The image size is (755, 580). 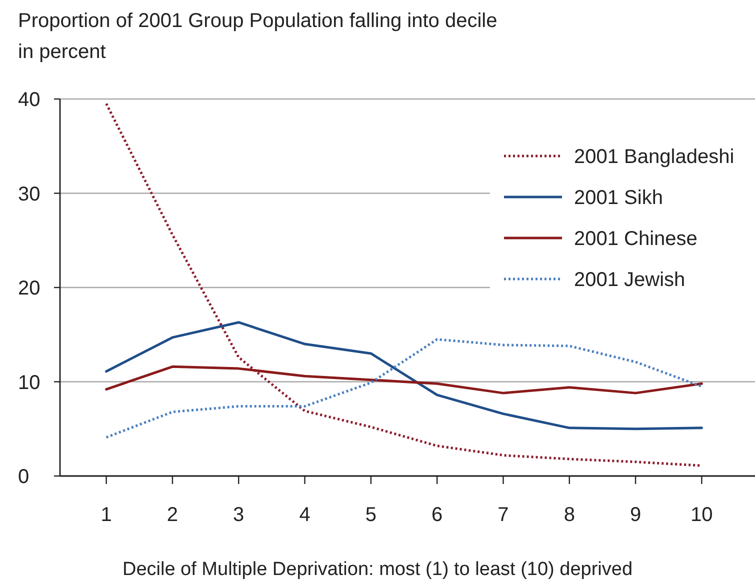 I want to click on x-tick-label: 9, so click(x=636, y=515).